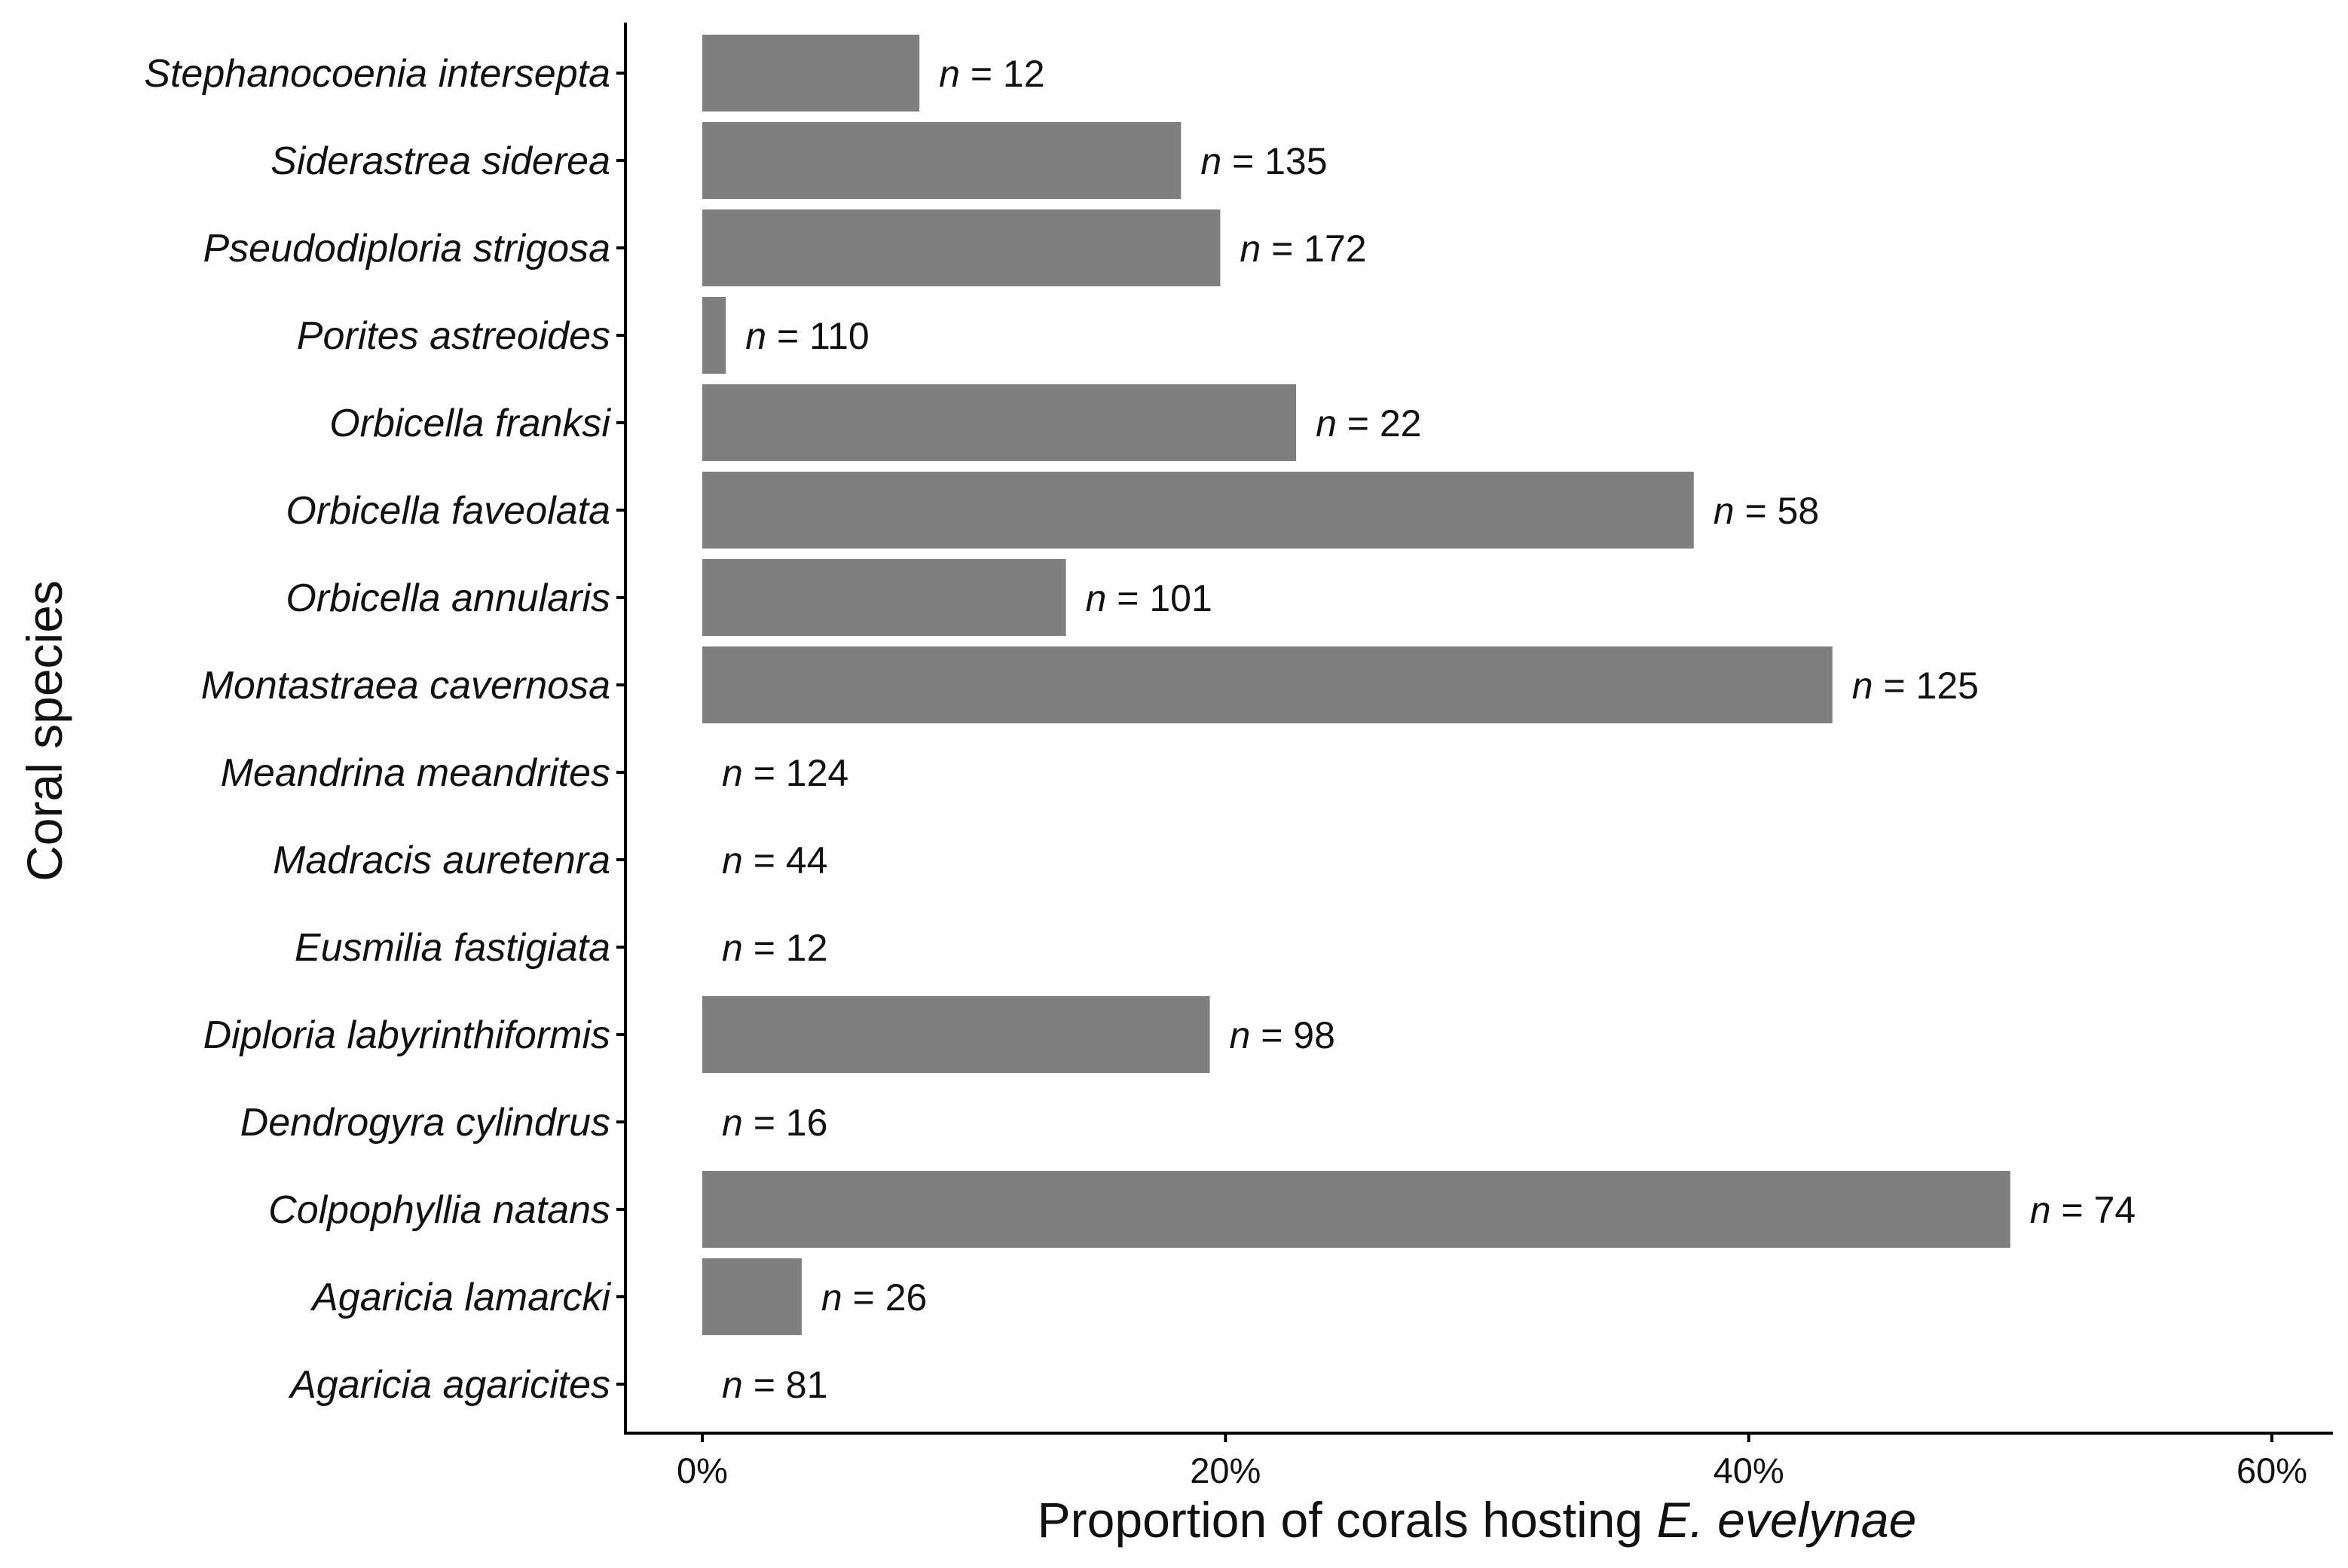 This screenshot has height=1568, width=2348. I want to click on data-label: n = 16, so click(775, 1123).